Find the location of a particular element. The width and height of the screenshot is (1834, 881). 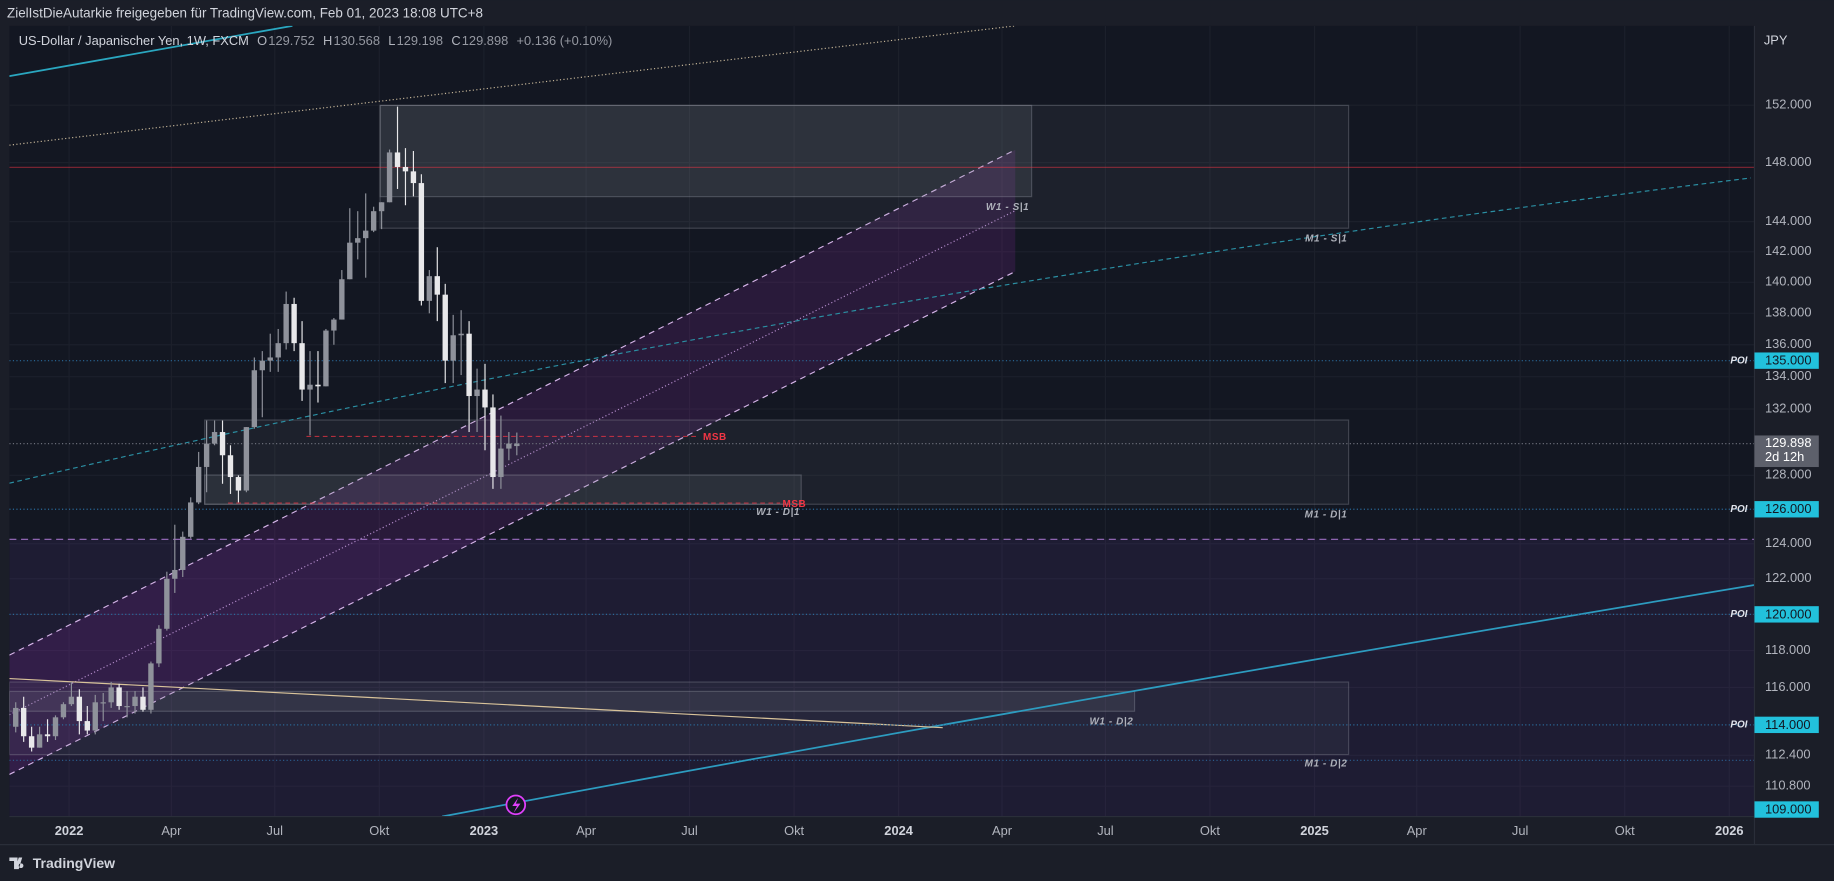

ohlc-value: 129.752 is located at coordinates (291, 41).